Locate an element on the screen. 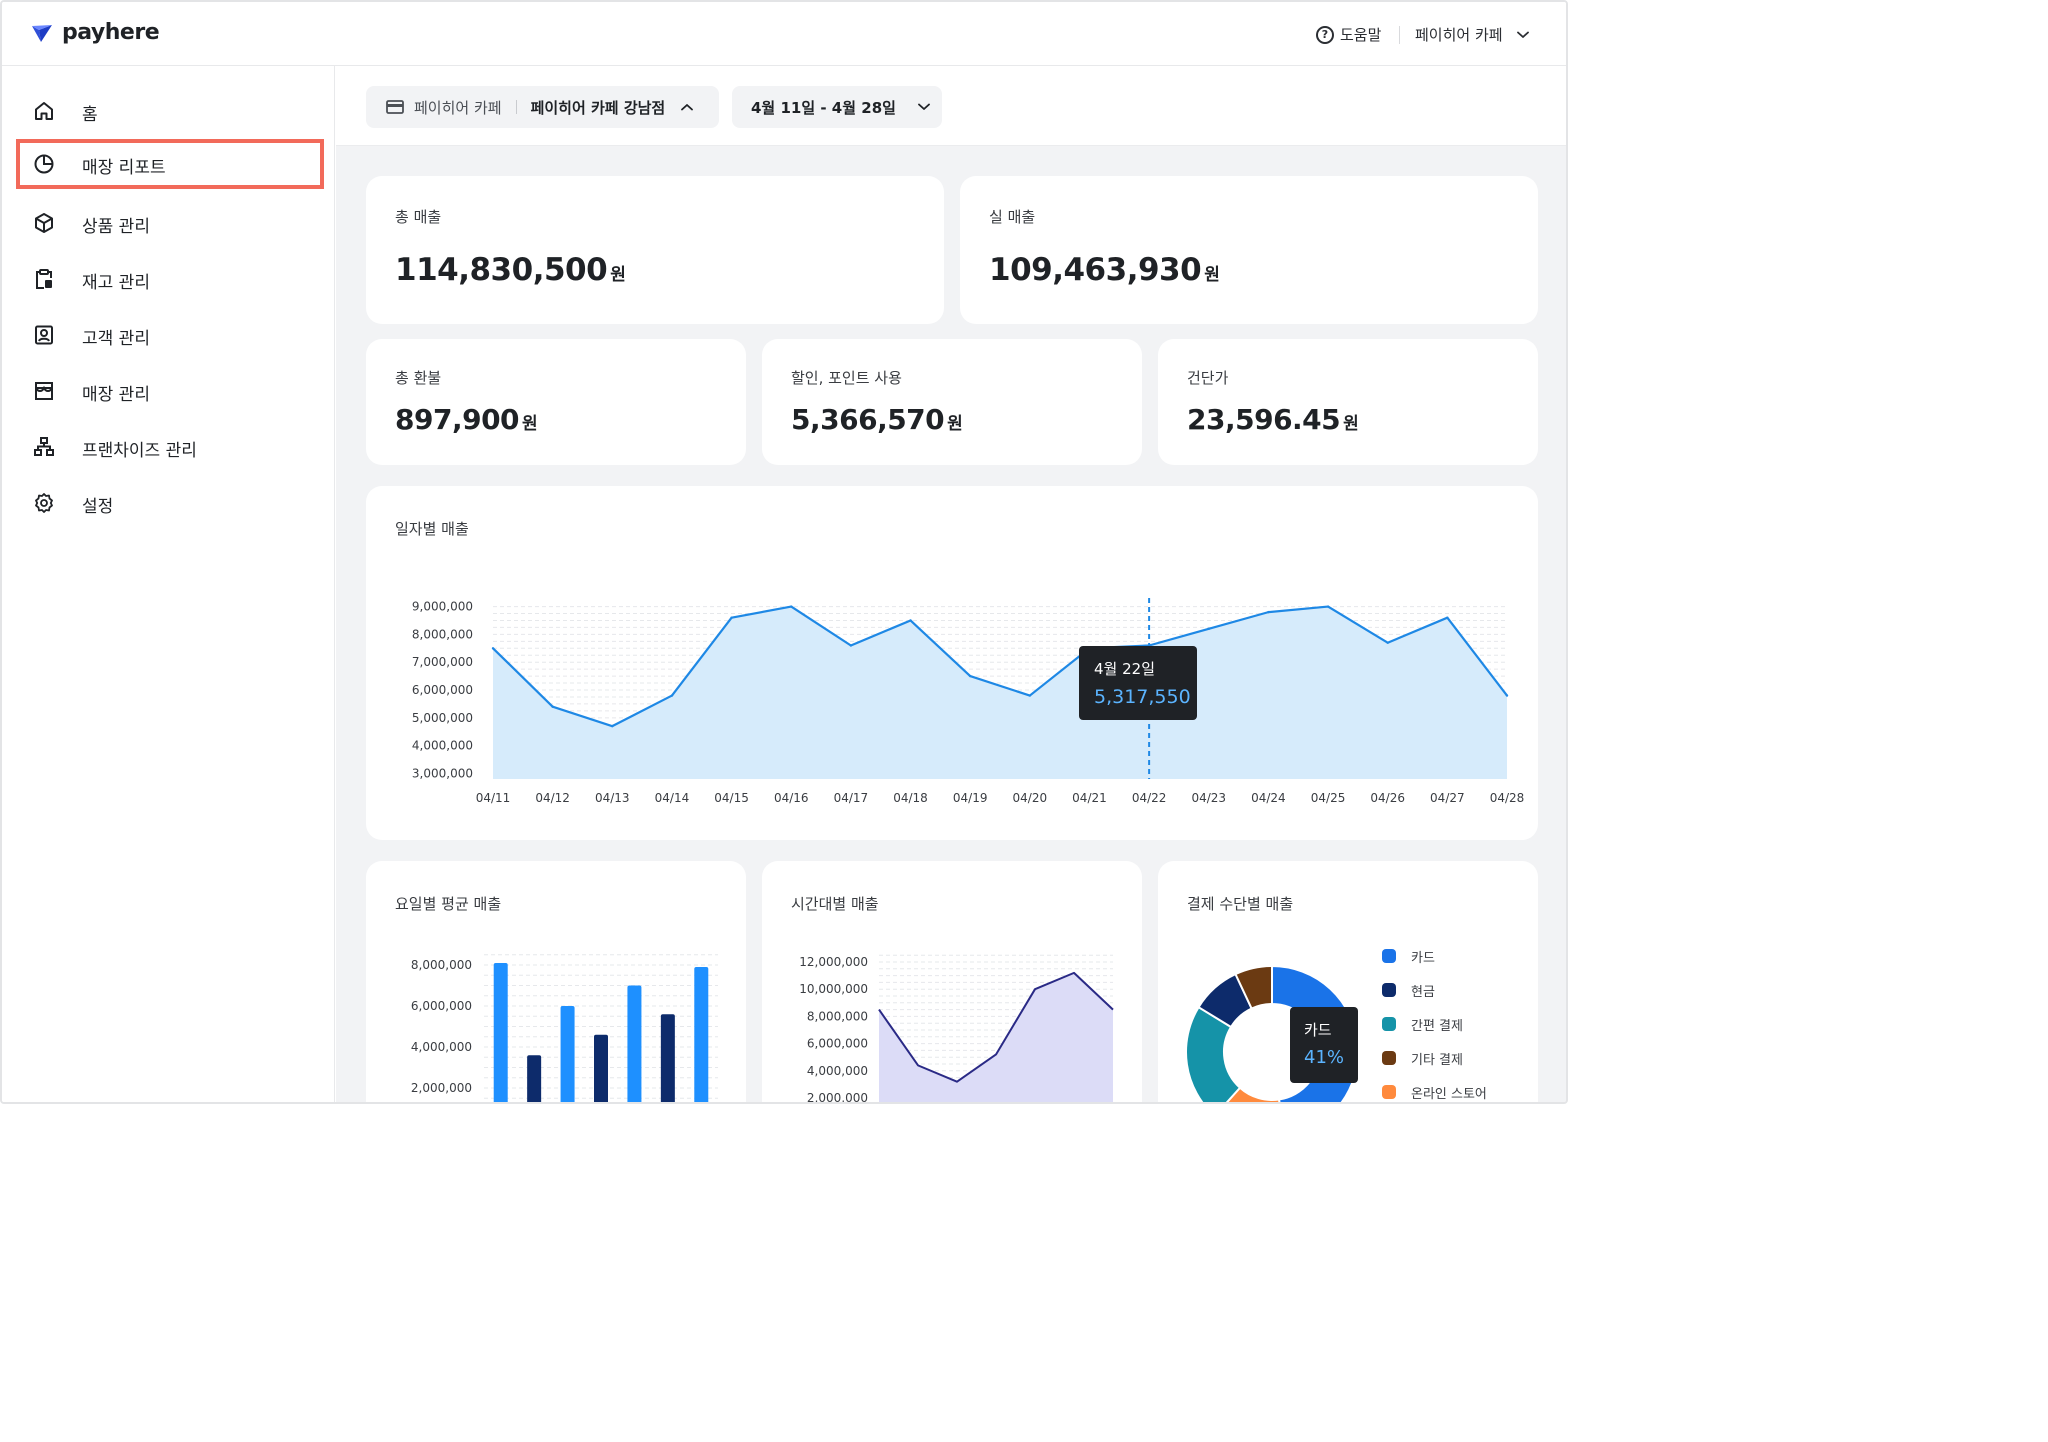 The width and height of the screenshot is (2048, 1442). x-tick-label: 04/22 is located at coordinates (1149, 798).